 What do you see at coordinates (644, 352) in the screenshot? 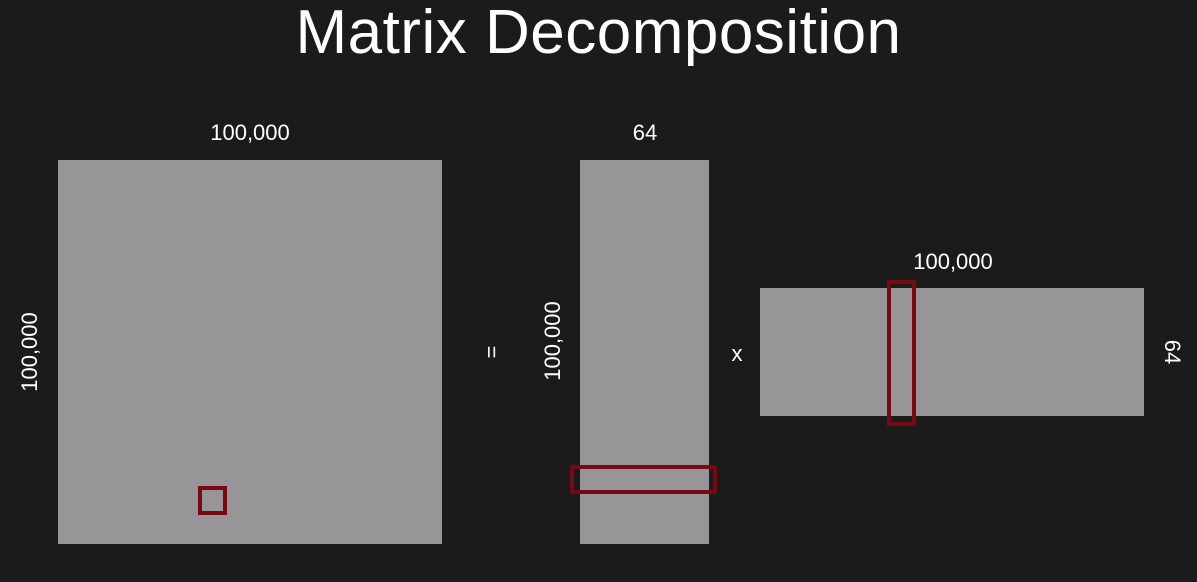
I see `matrix-b` at bounding box center [644, 352].